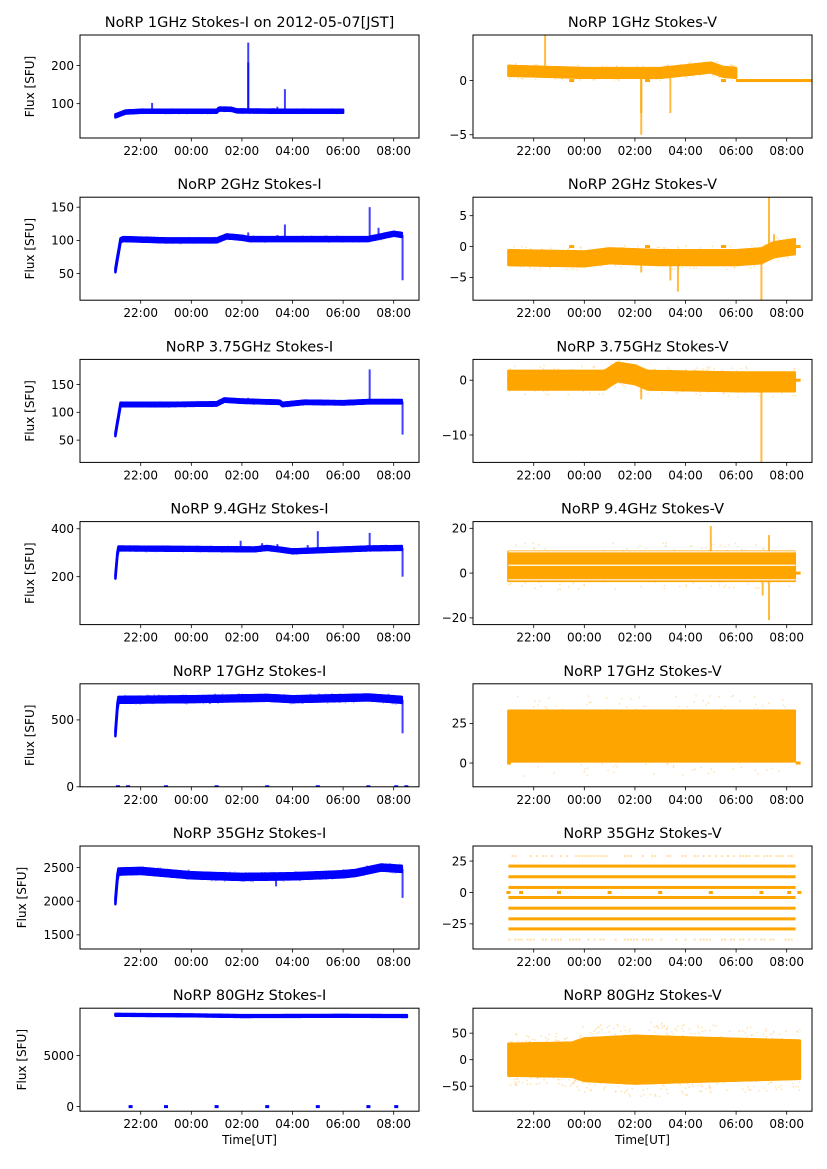 The image size is (827, 1169). What do you see at coordinates (685, 475) in the screenshot?
I see `x-tick-label: 04:00` at bounding box center [685, 475].